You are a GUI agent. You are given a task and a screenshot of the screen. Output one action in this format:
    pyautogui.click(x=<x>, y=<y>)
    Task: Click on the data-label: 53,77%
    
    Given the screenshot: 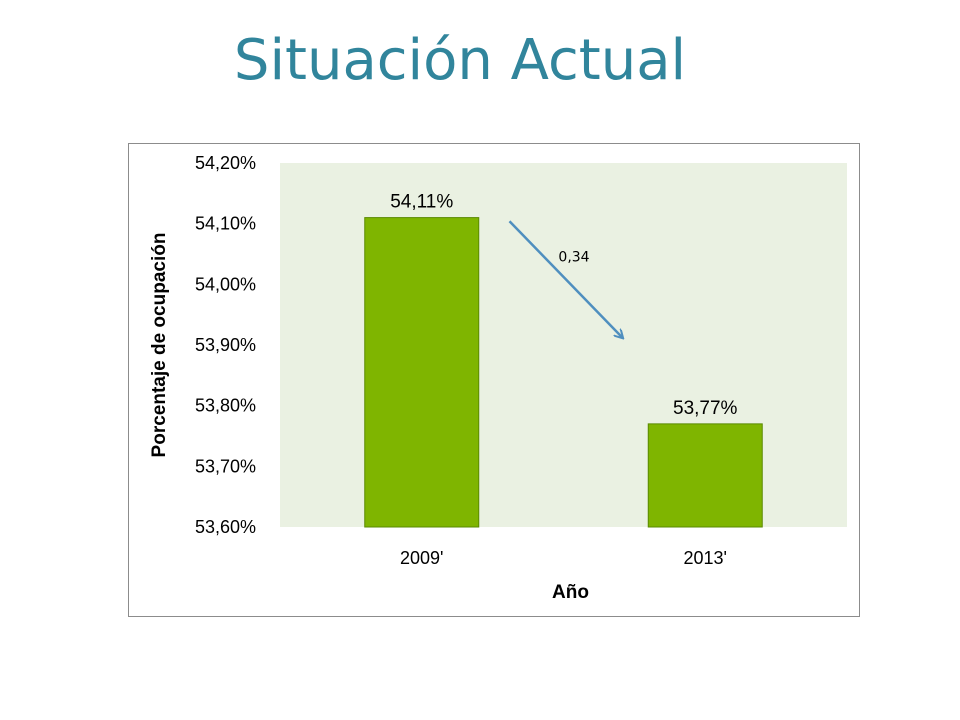 What is the action you would take?
    pyautogui.click(x=705, y=408)
    